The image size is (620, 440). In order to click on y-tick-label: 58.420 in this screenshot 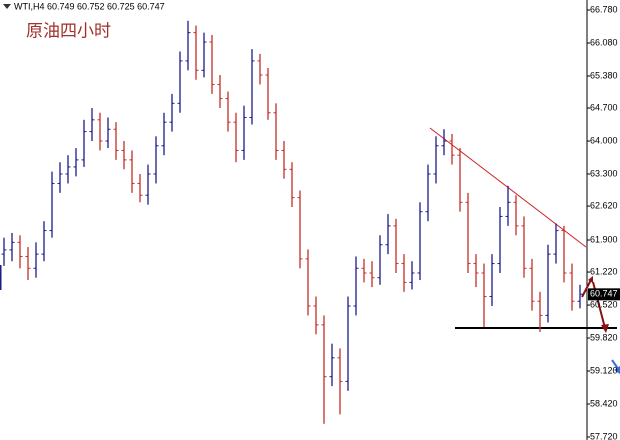, I will do `click(604, 403)`.